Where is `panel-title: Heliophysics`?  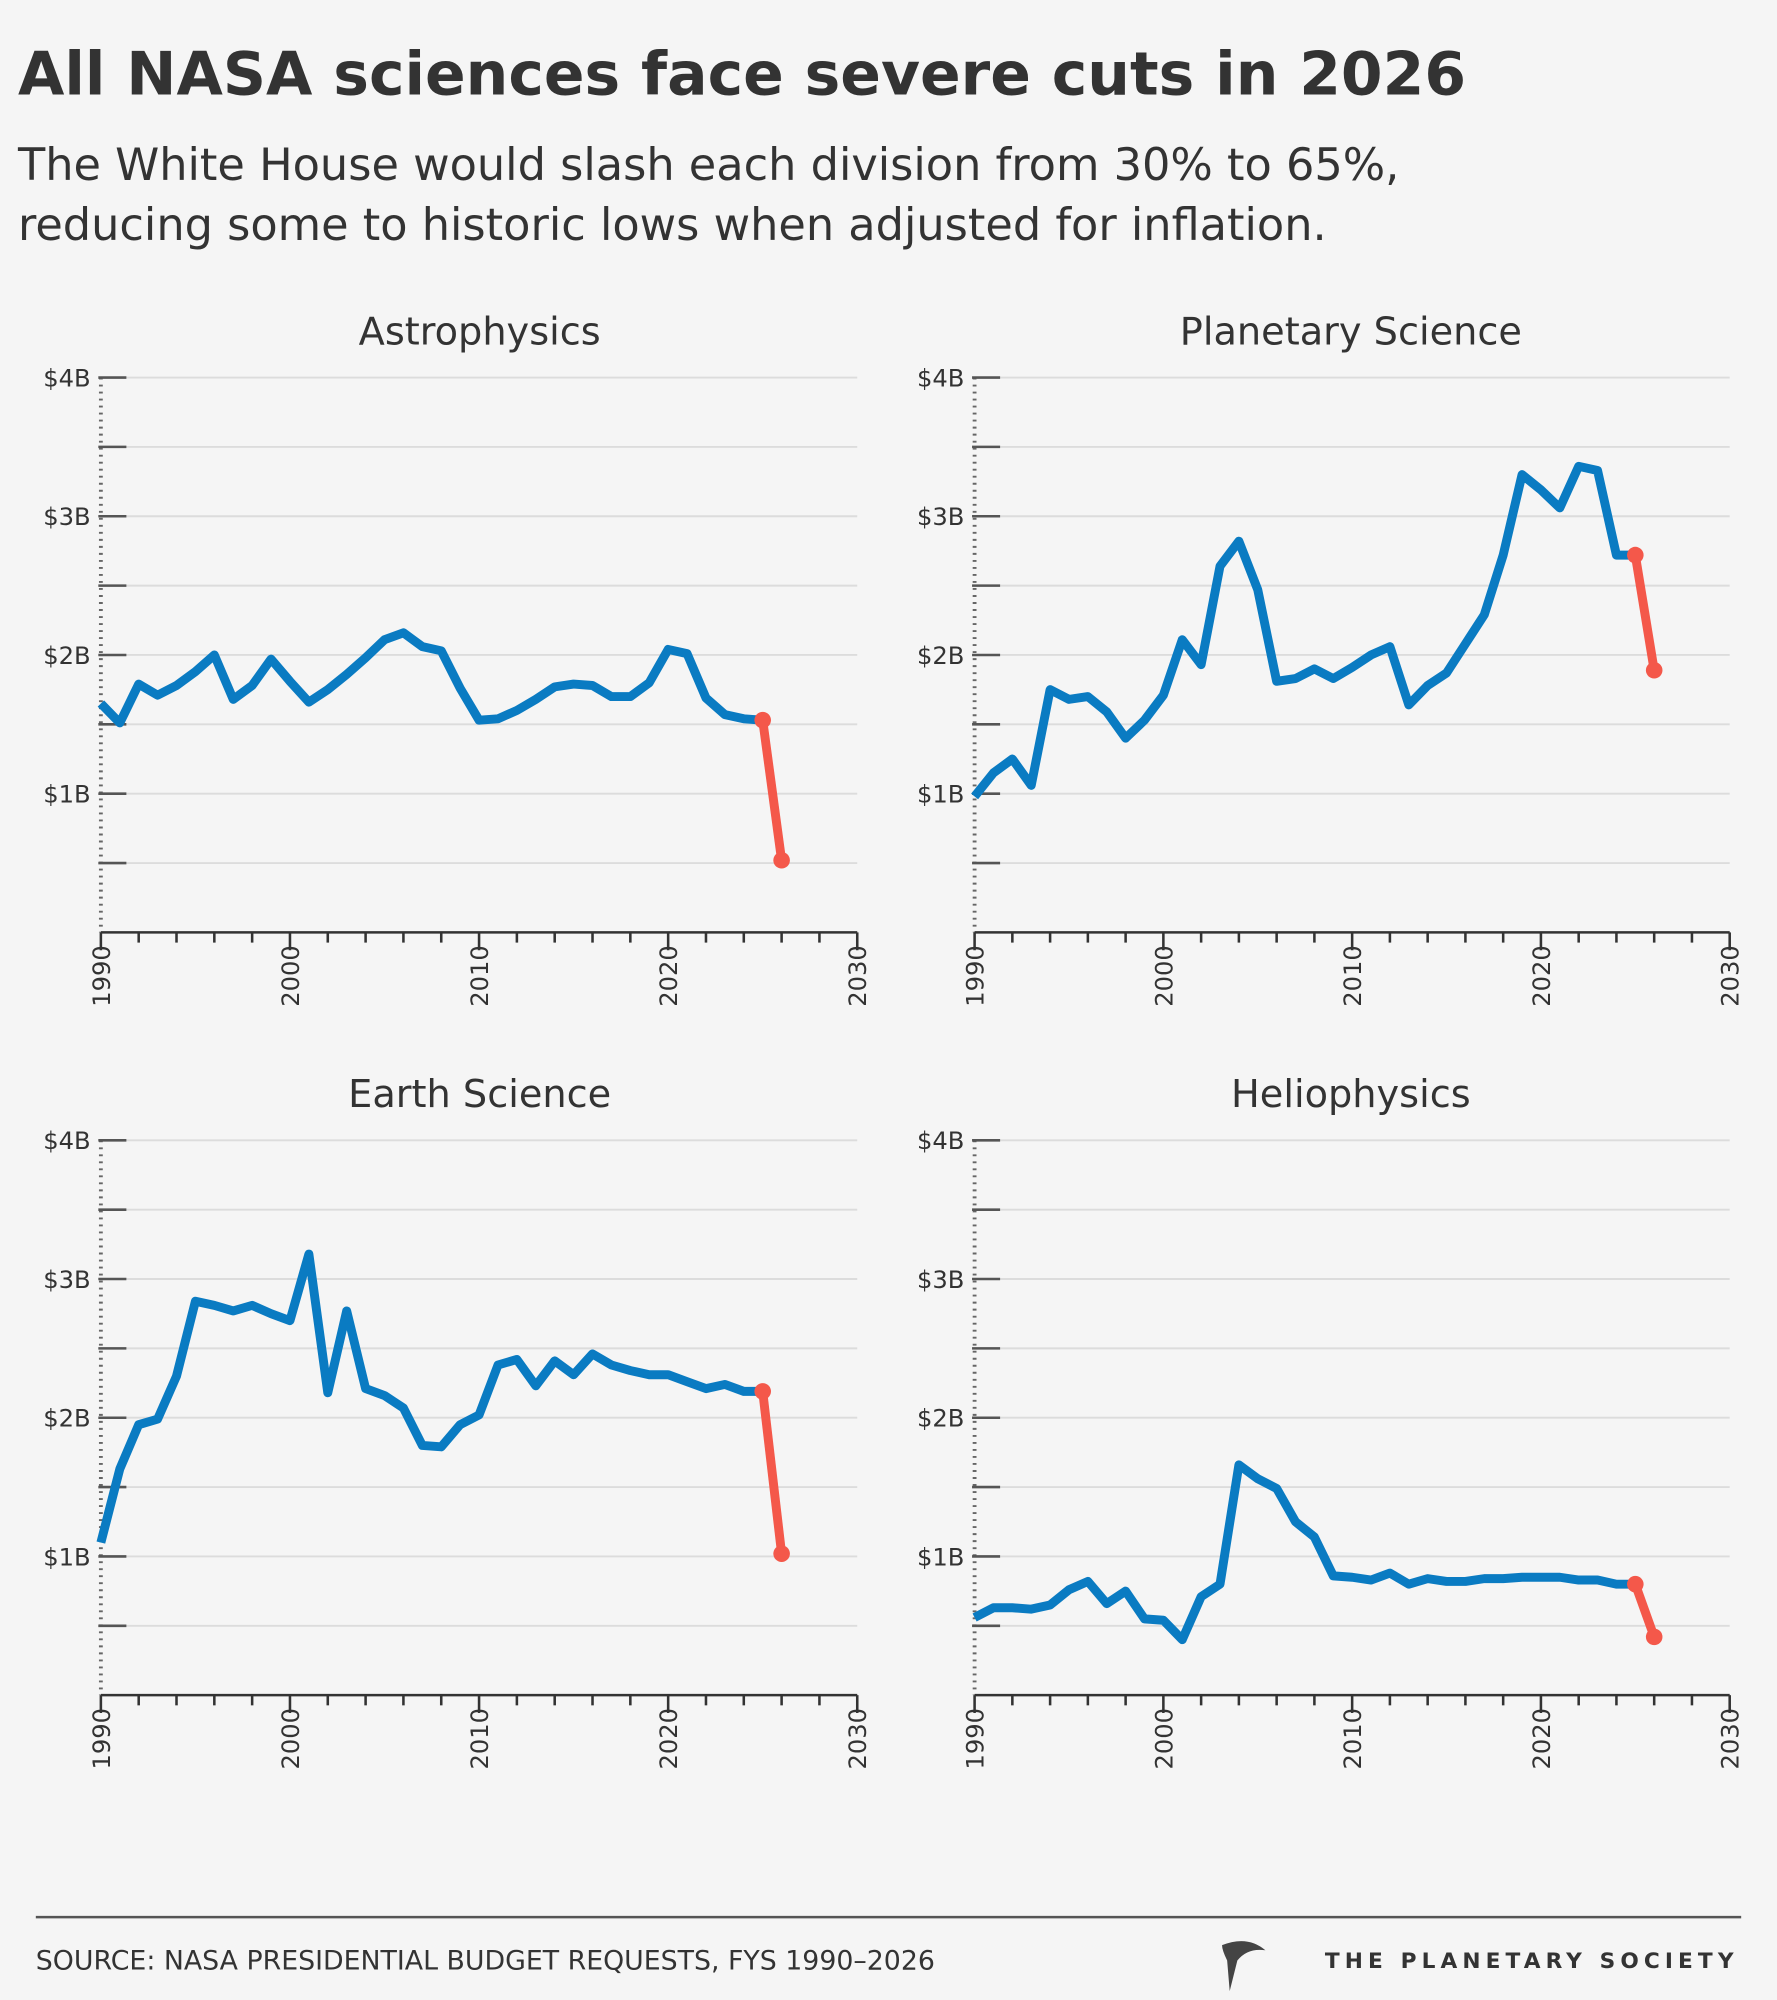
panel-title: Heliophysics is located at coordinates (1351, 1094).